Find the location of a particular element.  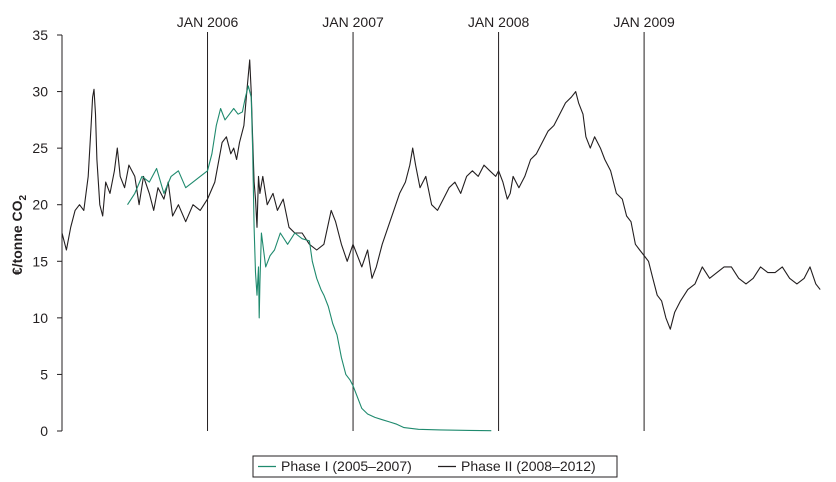

y-tick-label: 0 is located at coordinates (44, 431).